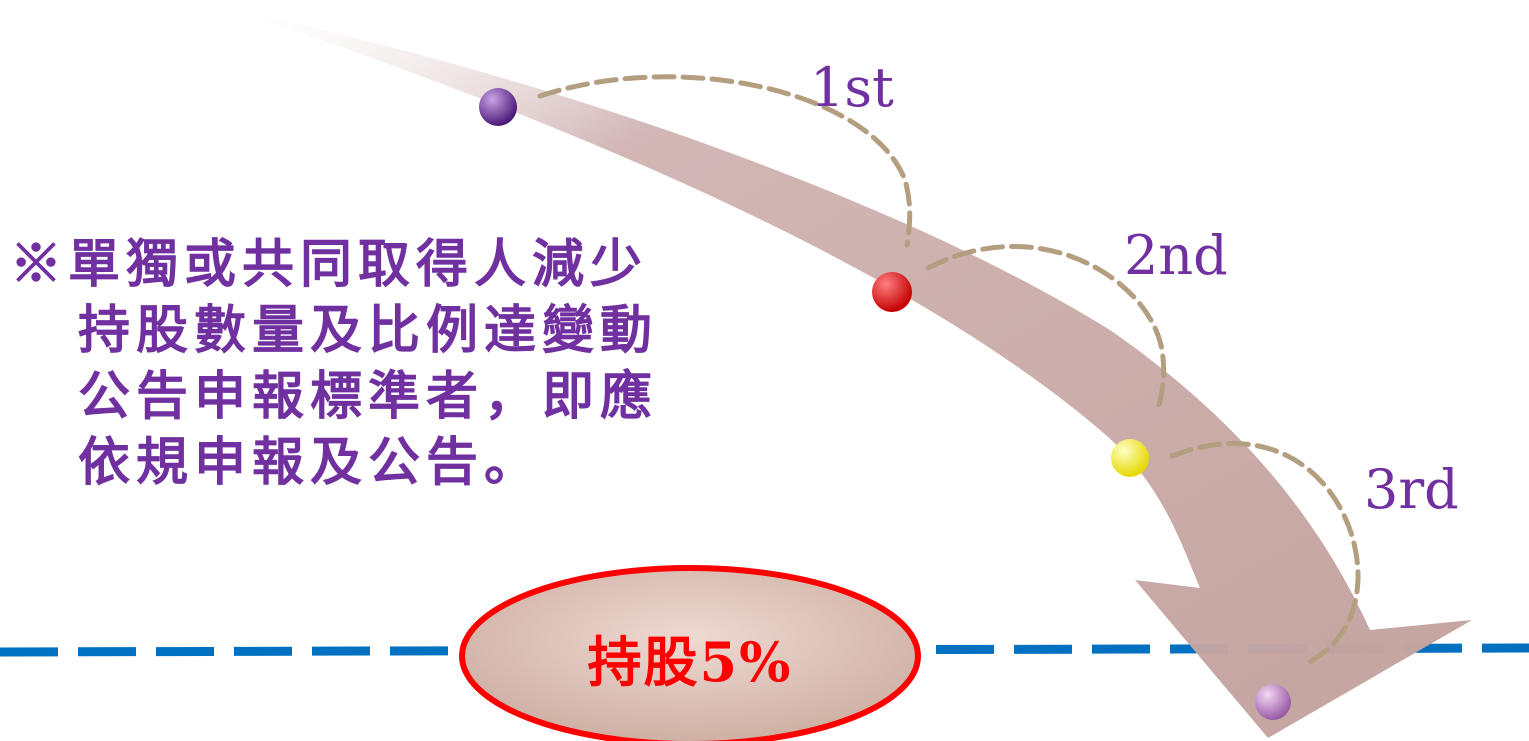  What do you see at coordinates (690, 661) in the screenshot?
I see `threshold-label: 持股5%` at bounding box center [690, 661].